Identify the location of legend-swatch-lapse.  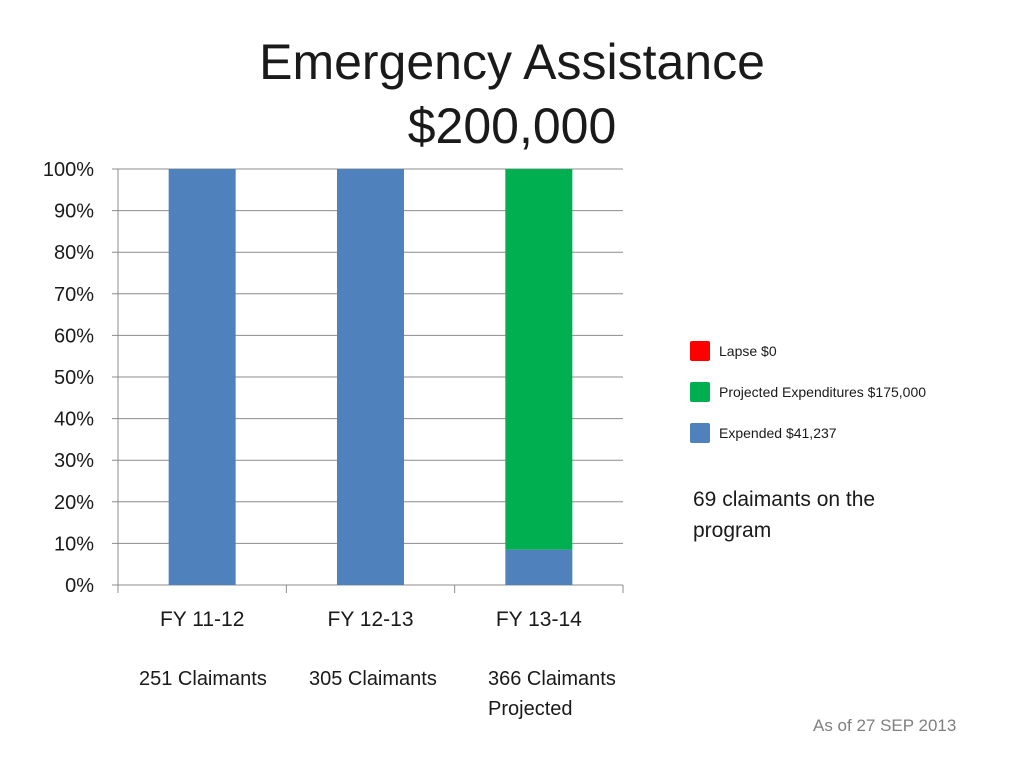
(700, 350).